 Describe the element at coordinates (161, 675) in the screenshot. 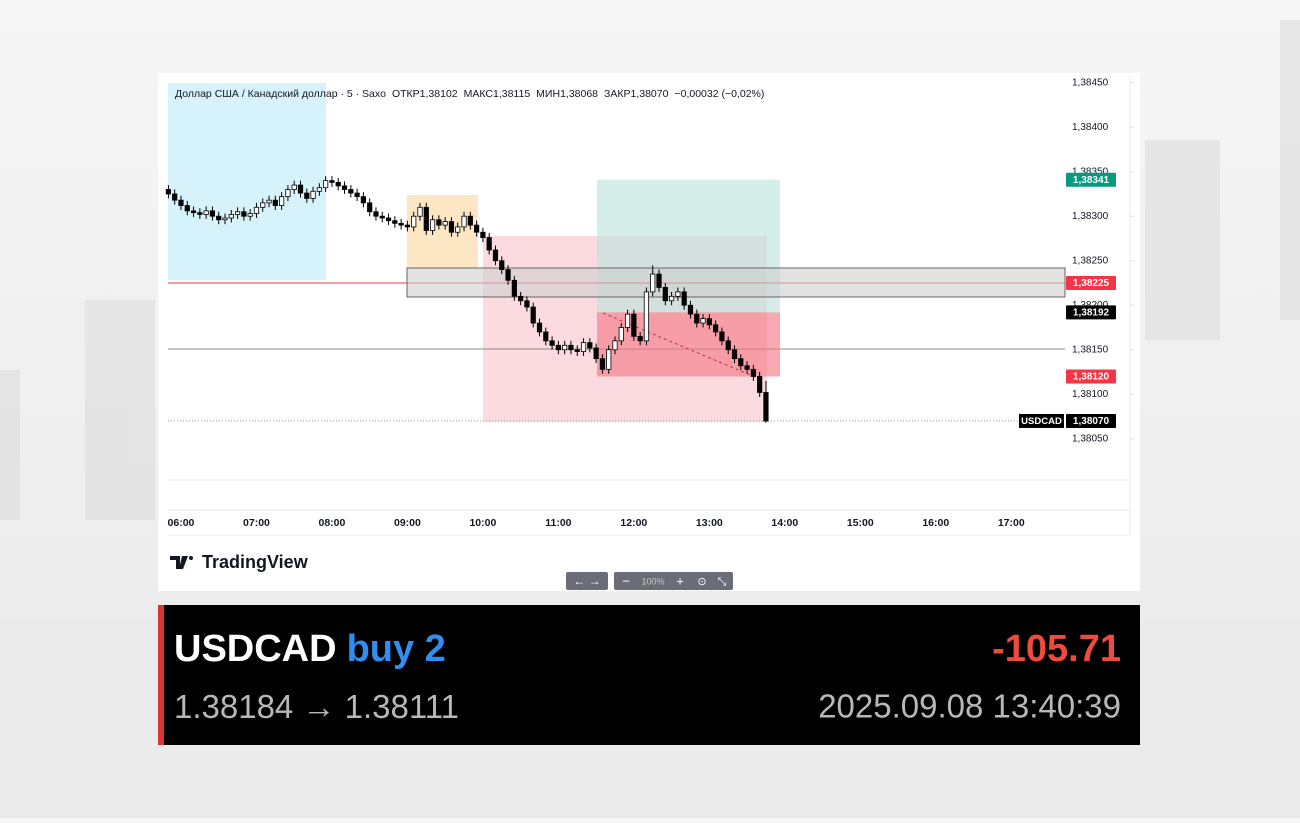

I see `card-accent` at that location.